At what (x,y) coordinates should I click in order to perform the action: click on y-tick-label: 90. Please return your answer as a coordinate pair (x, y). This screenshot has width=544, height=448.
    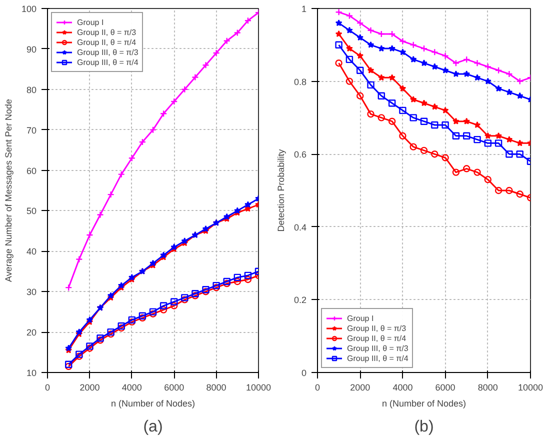
    Looking at the image, I should click on (31, 49).